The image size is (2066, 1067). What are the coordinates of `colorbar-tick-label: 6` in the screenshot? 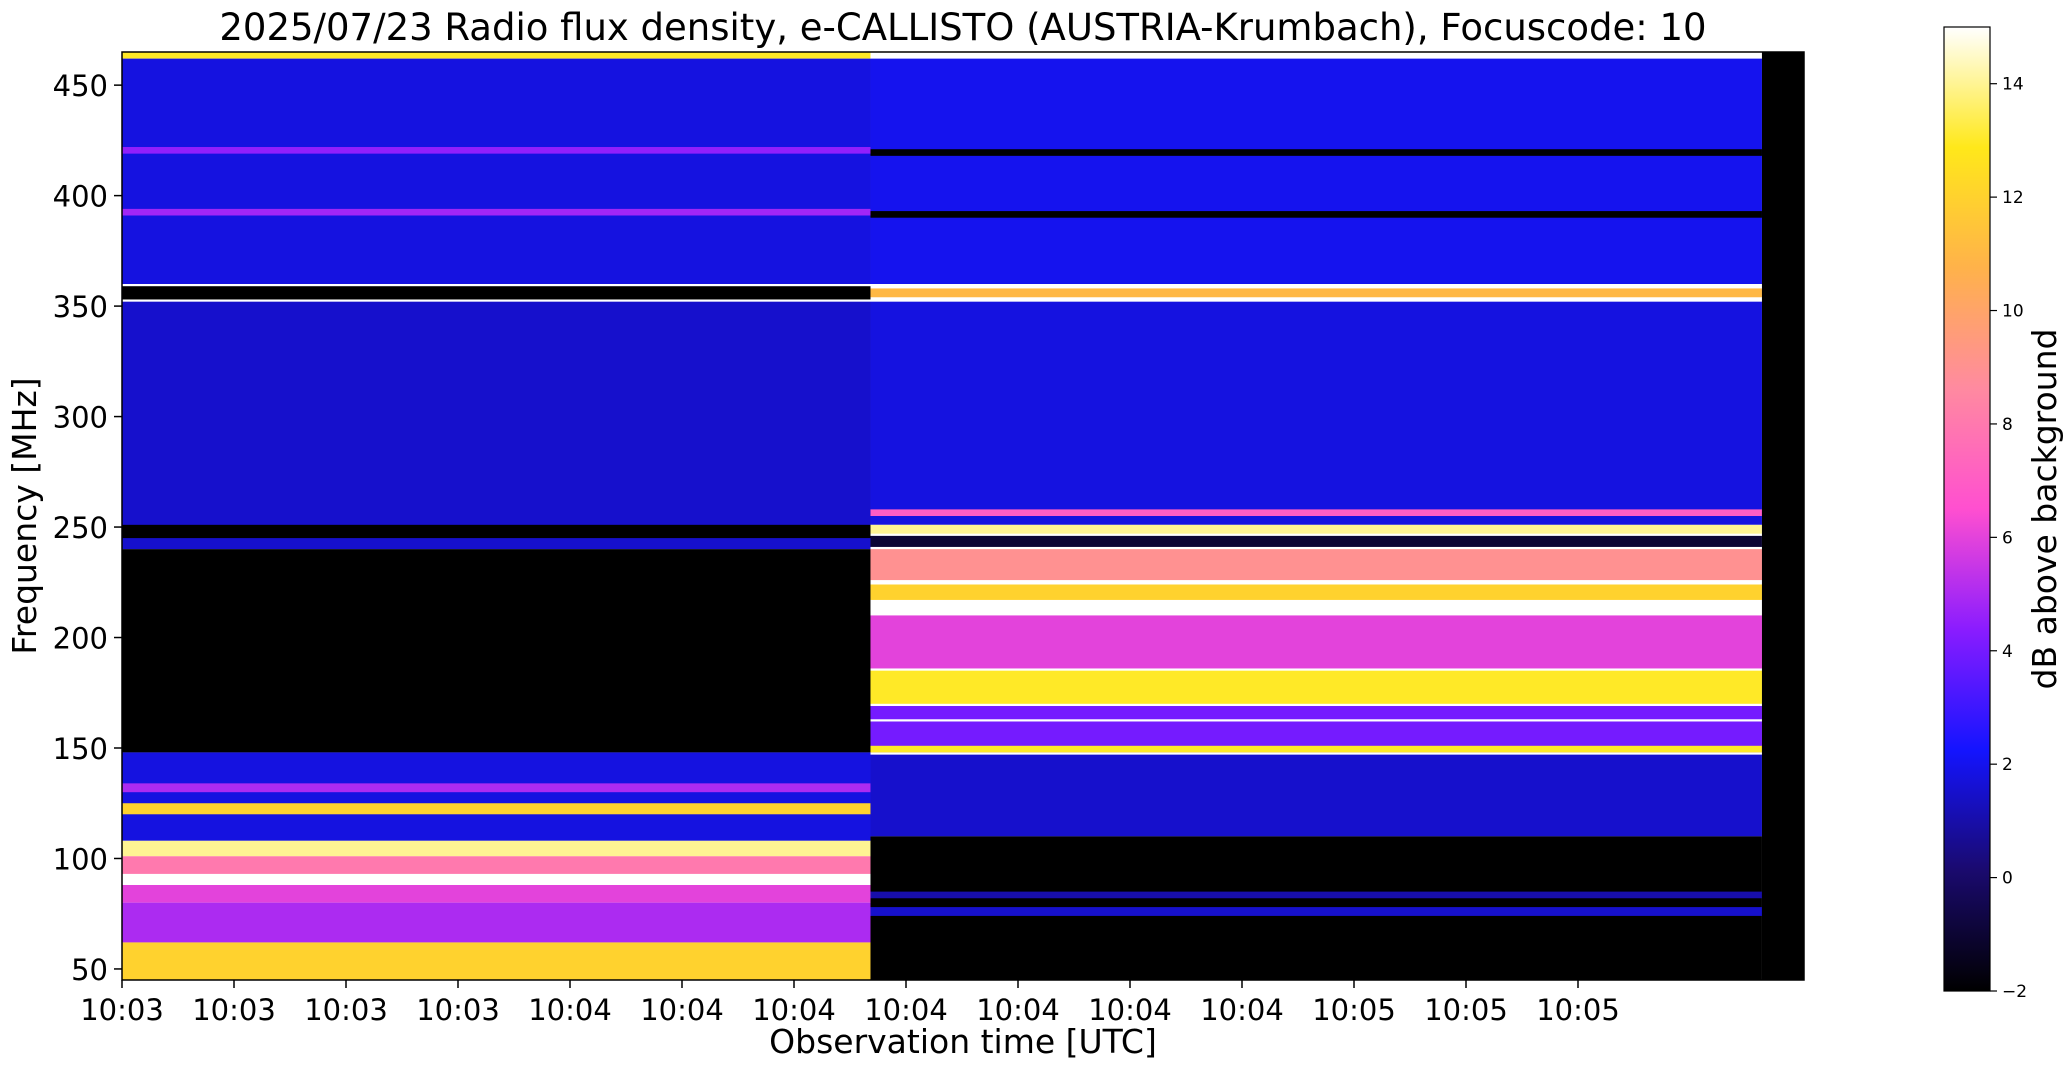 It's located at (2007, 538).